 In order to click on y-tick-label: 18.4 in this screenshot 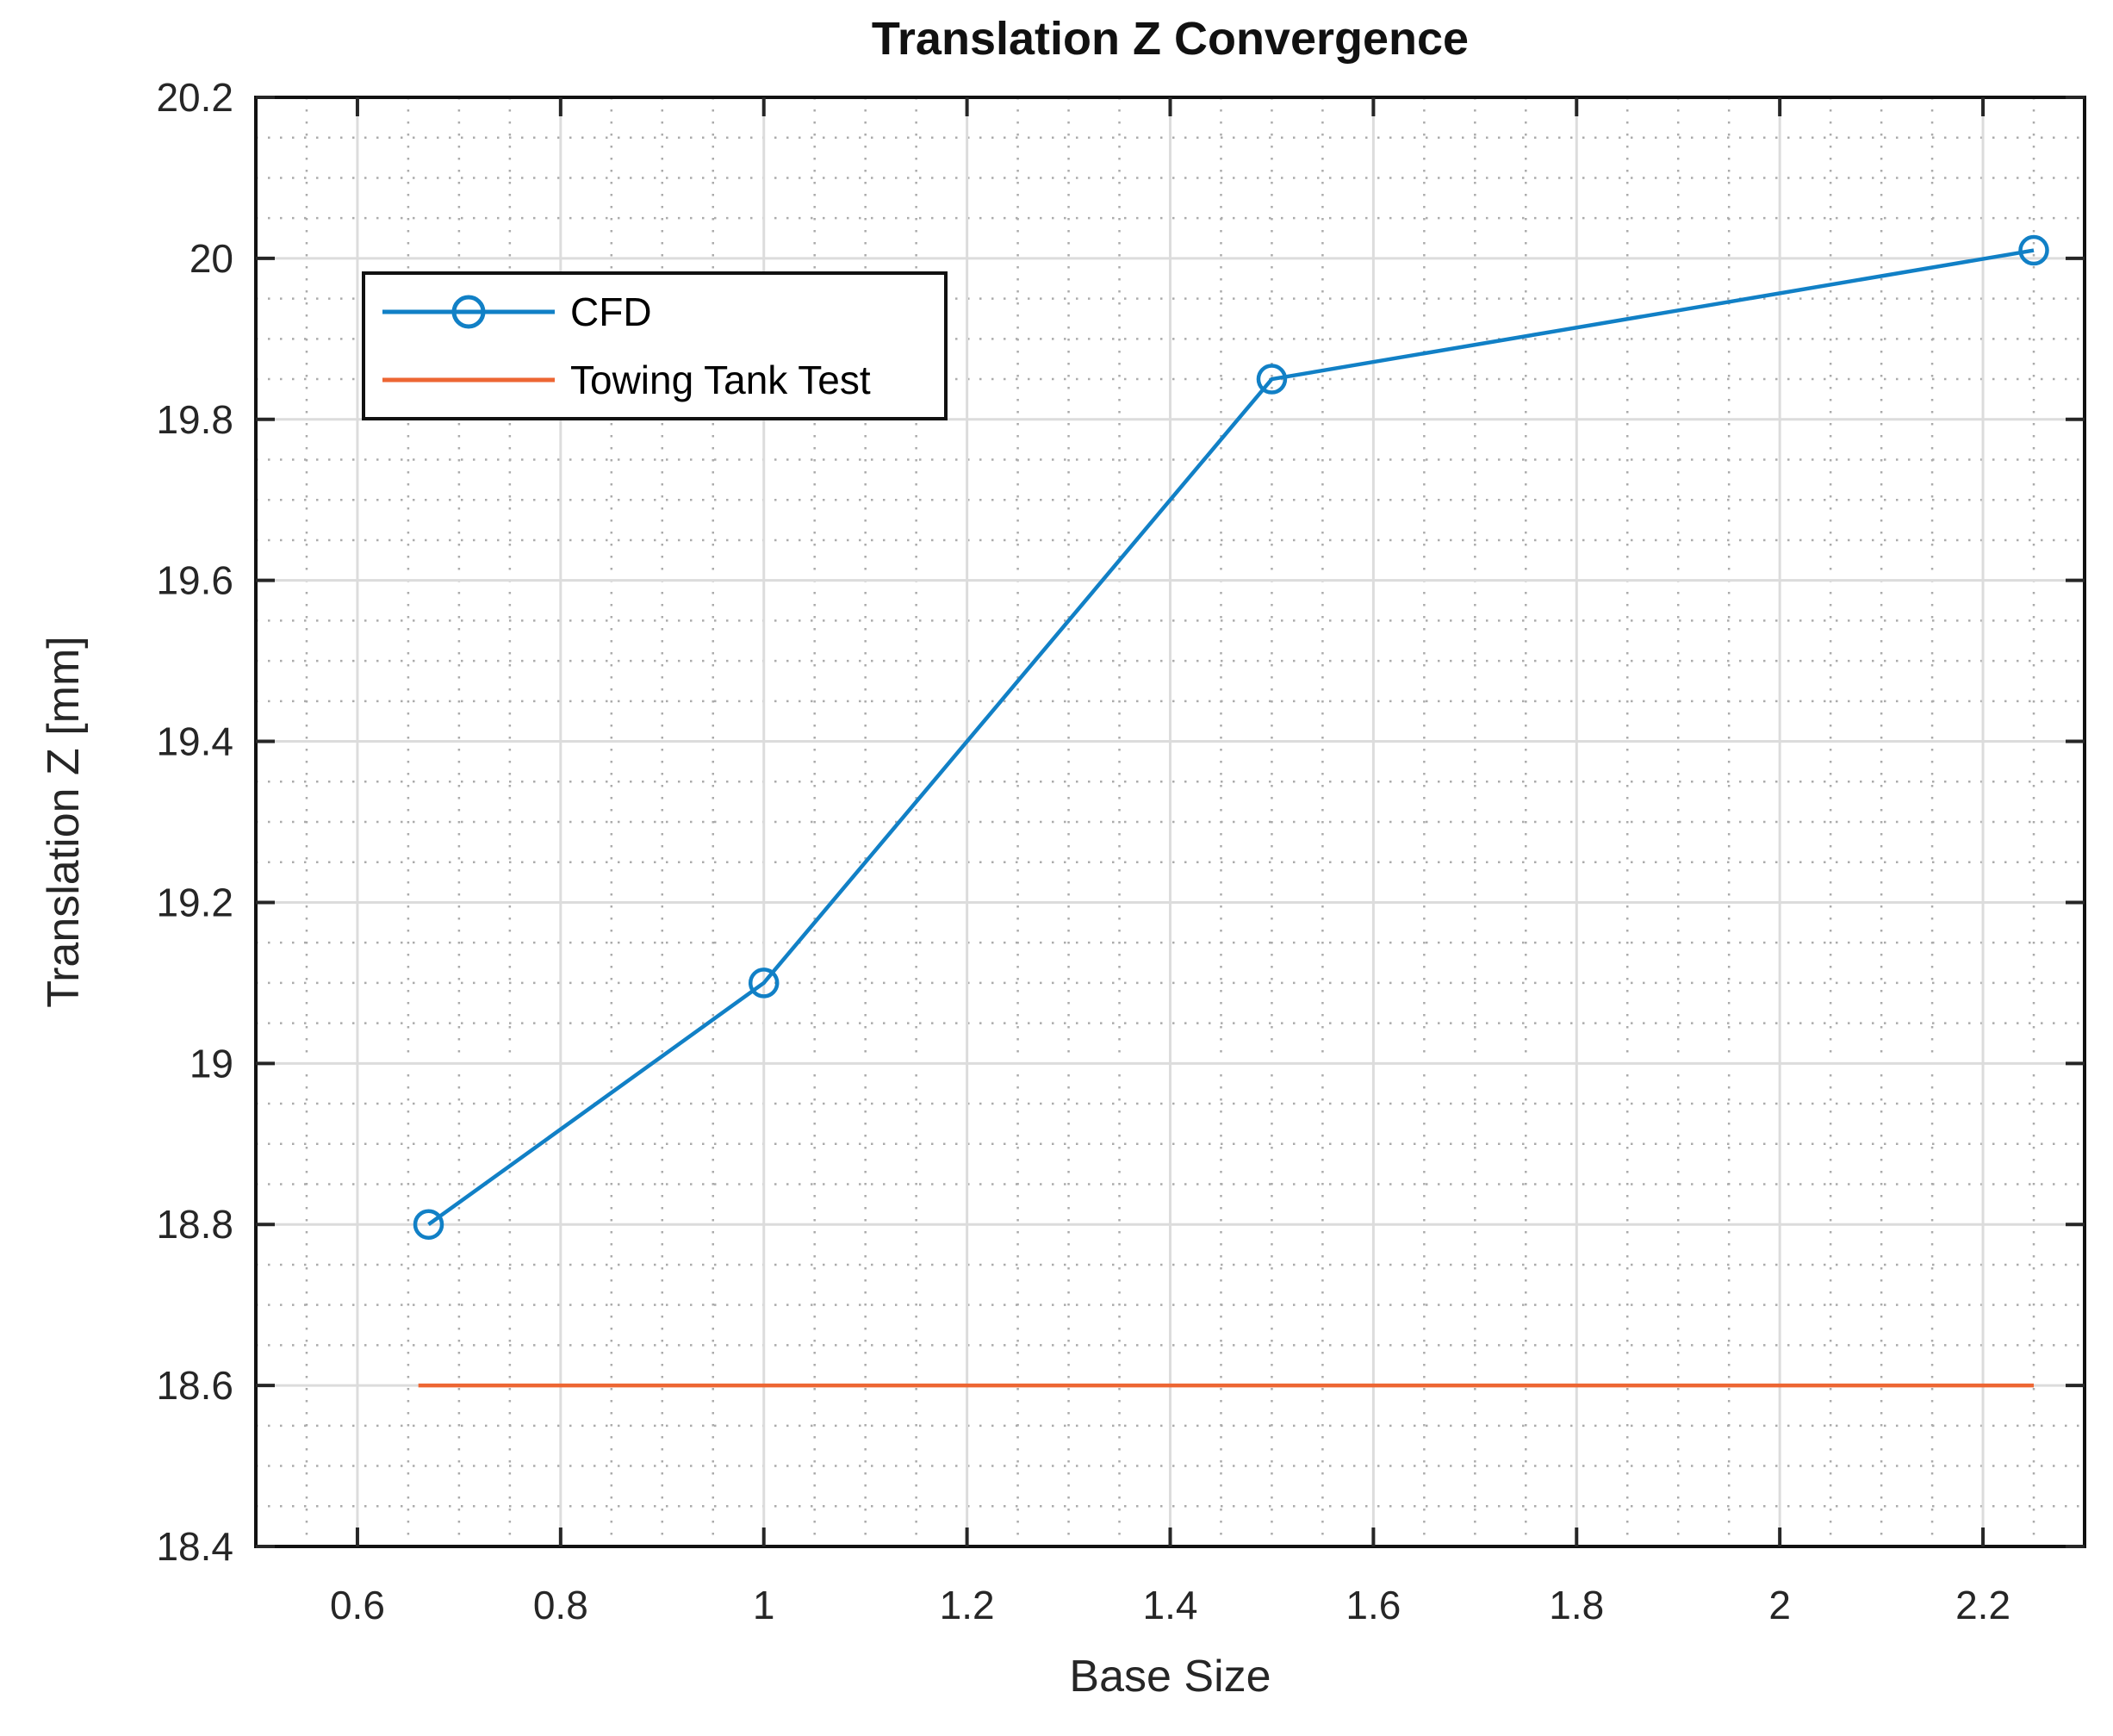, I will do `click(194, 1547)`.